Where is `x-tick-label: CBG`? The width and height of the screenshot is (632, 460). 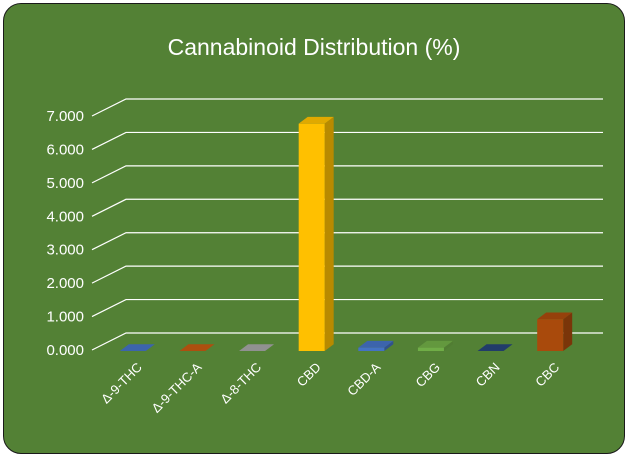
x-tick-label: CBG is located at coordinates (428, 375).